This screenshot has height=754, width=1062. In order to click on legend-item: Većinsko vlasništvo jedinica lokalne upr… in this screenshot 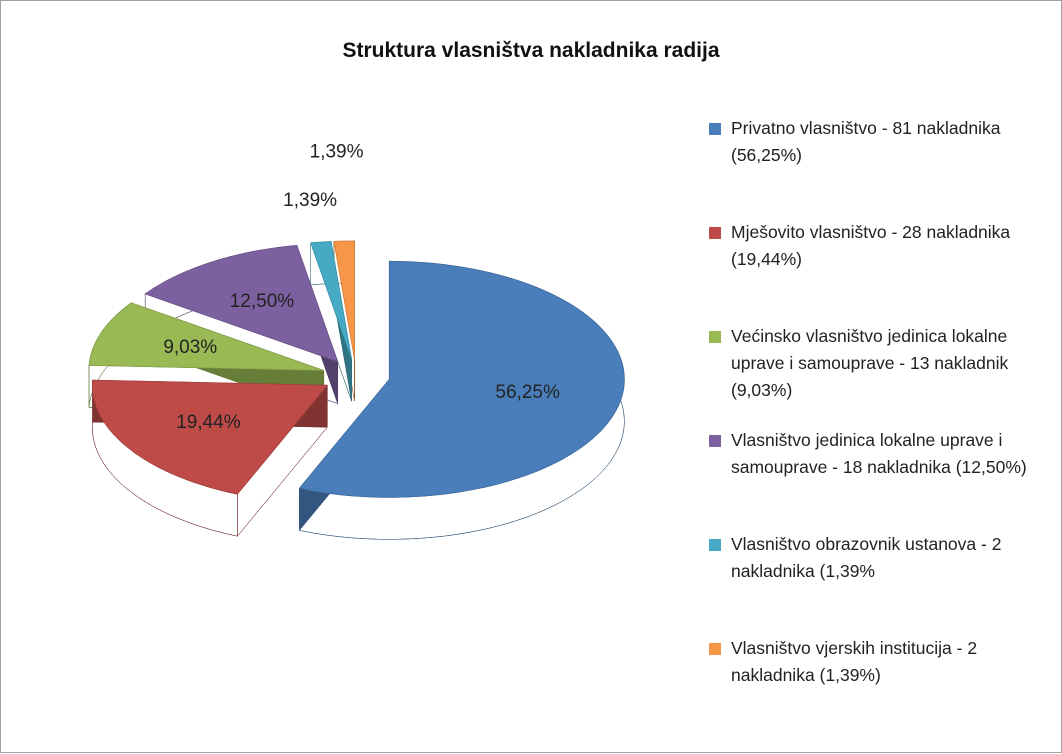, I will do `click(874, 375)`.